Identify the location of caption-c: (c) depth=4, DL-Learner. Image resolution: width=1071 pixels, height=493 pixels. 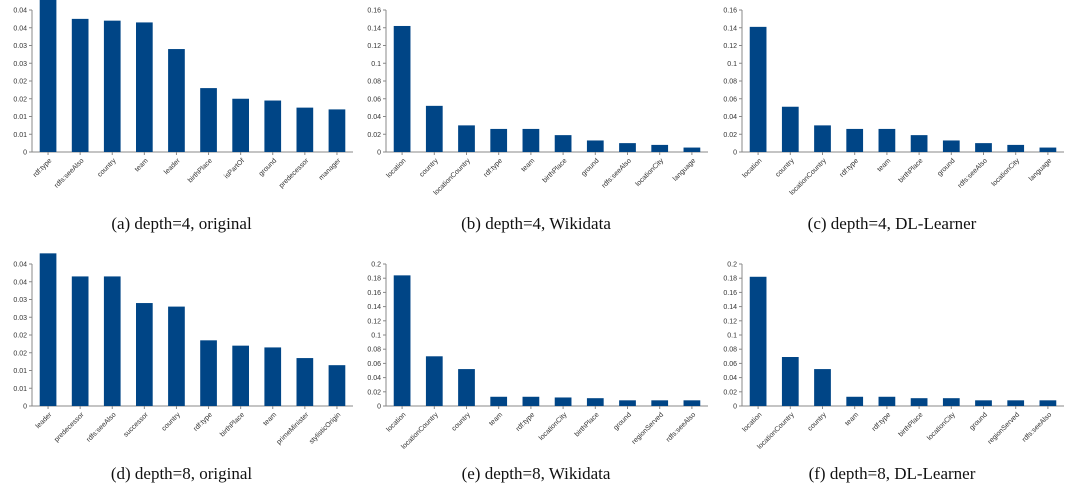
(892, 223).